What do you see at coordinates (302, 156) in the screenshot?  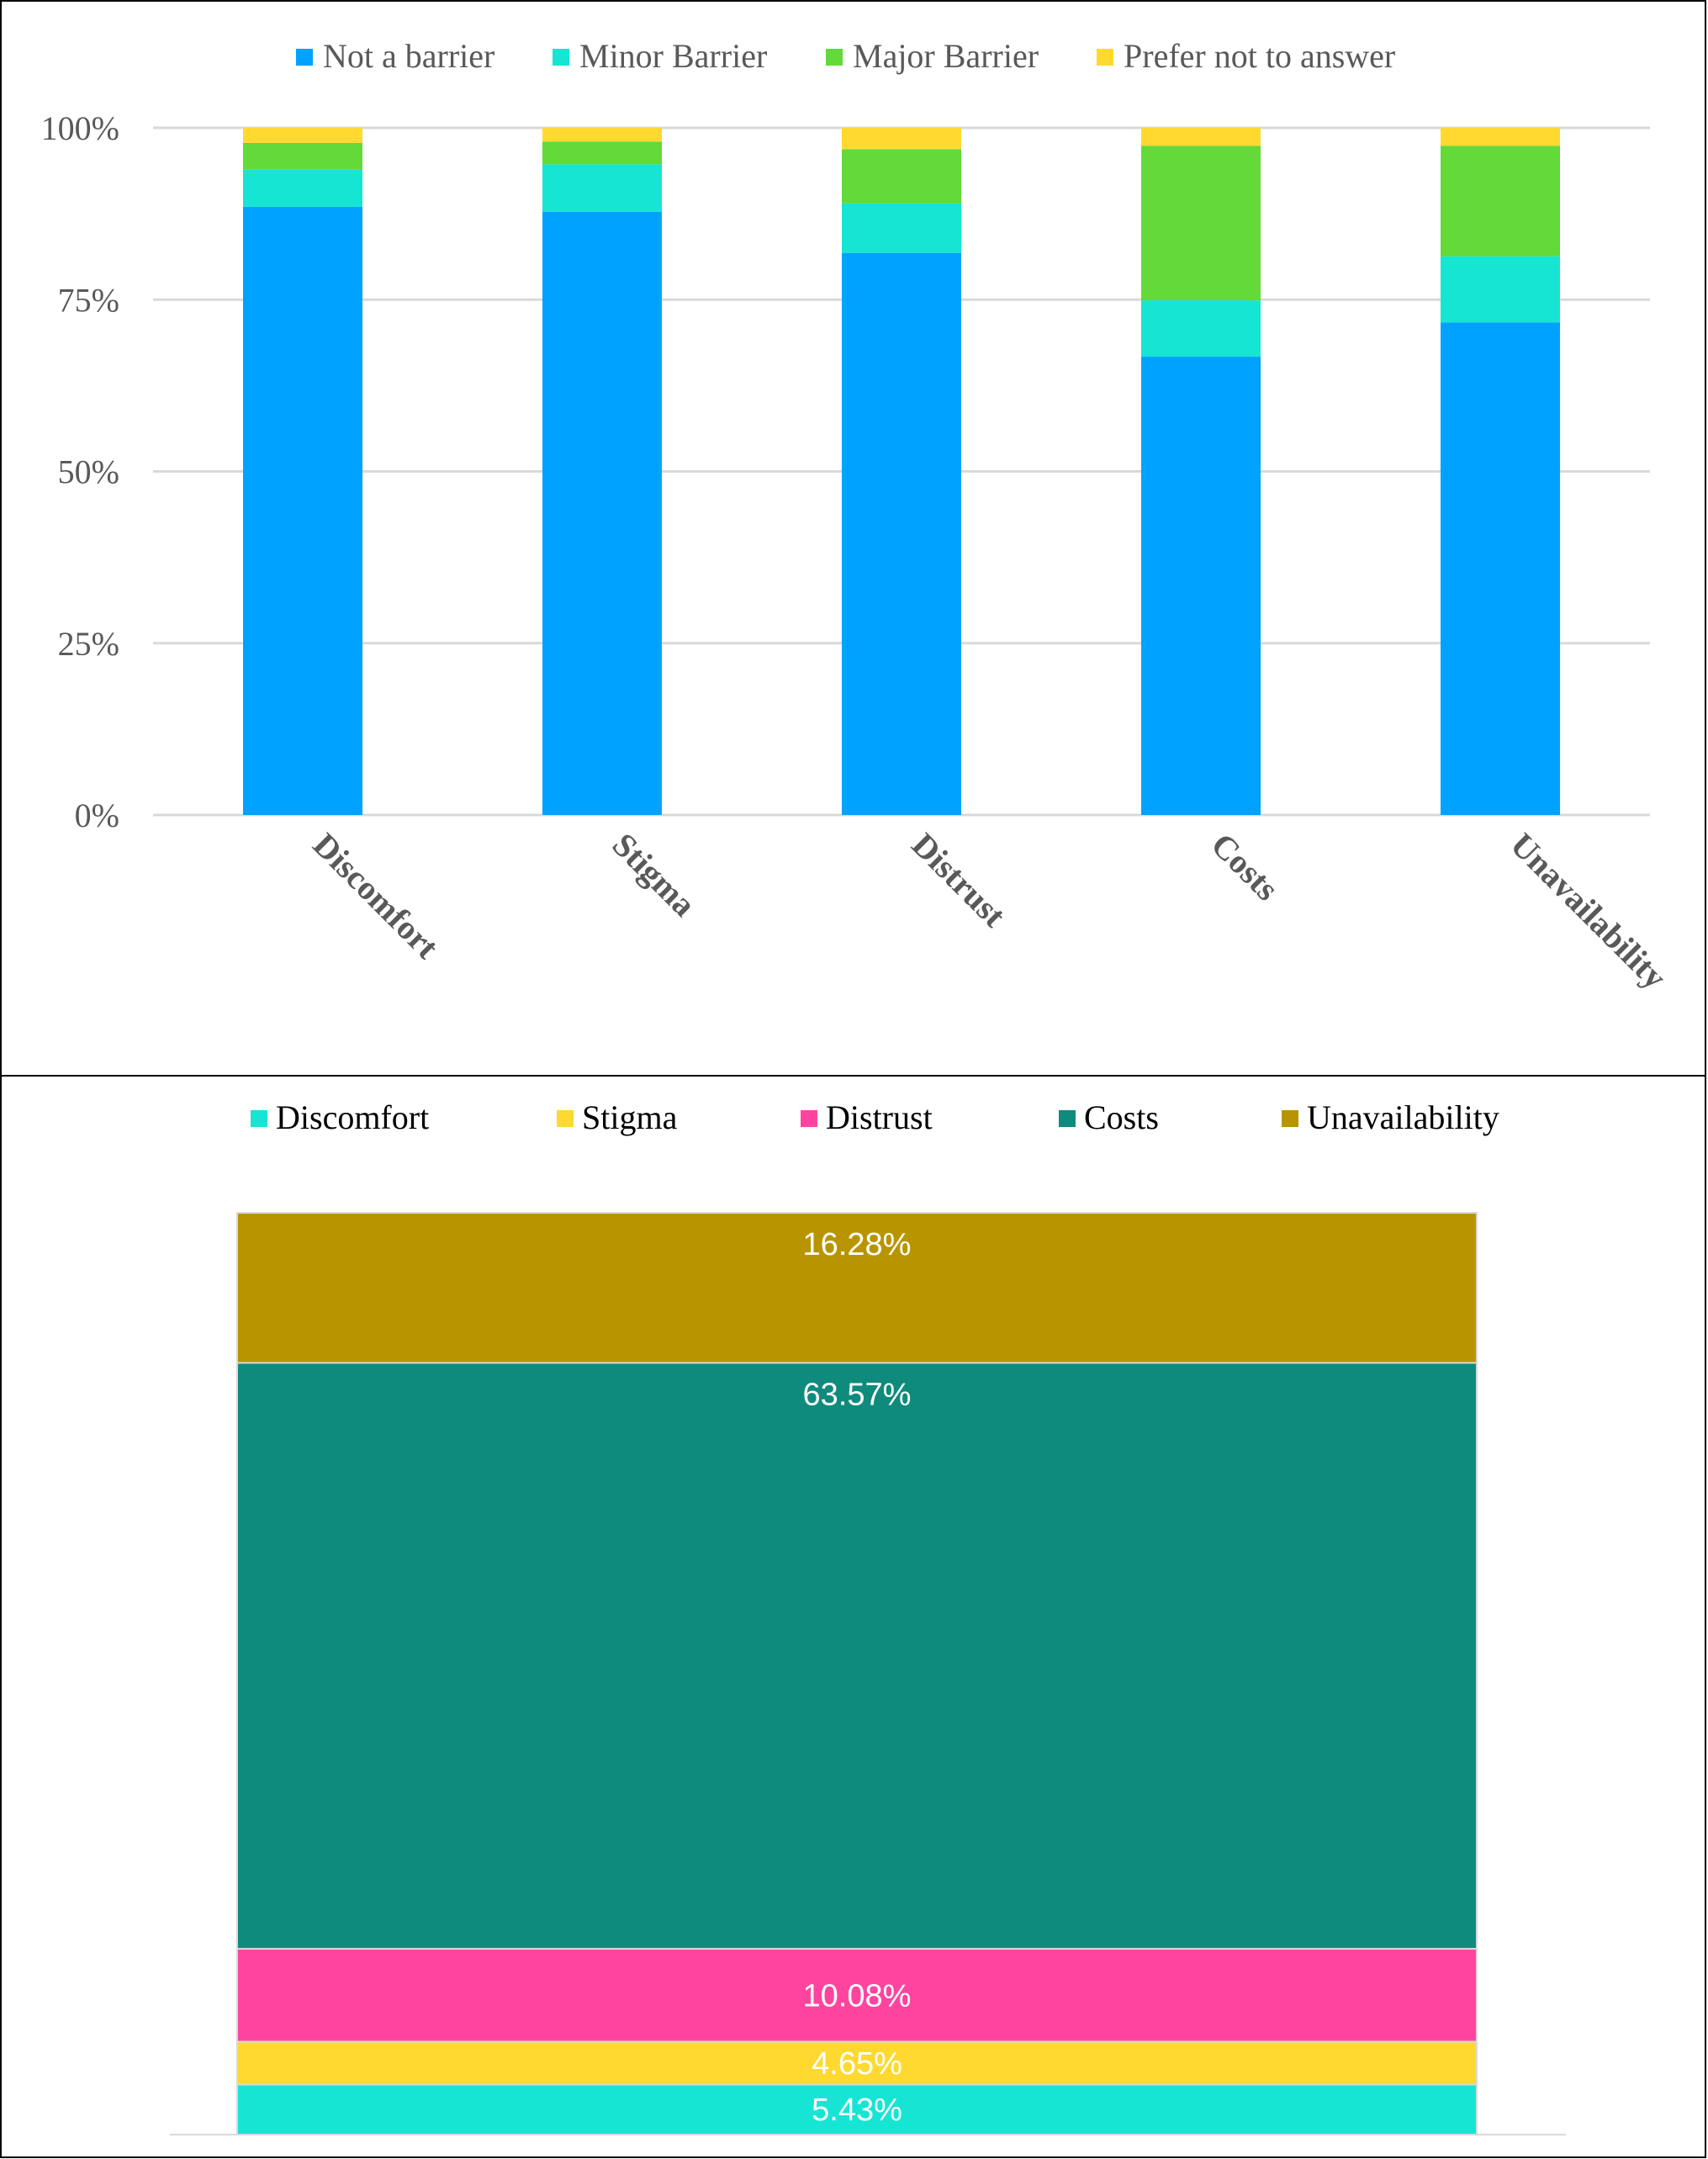 I see `bar-discomfort-major-barrier` at bounding box center [302, 156].